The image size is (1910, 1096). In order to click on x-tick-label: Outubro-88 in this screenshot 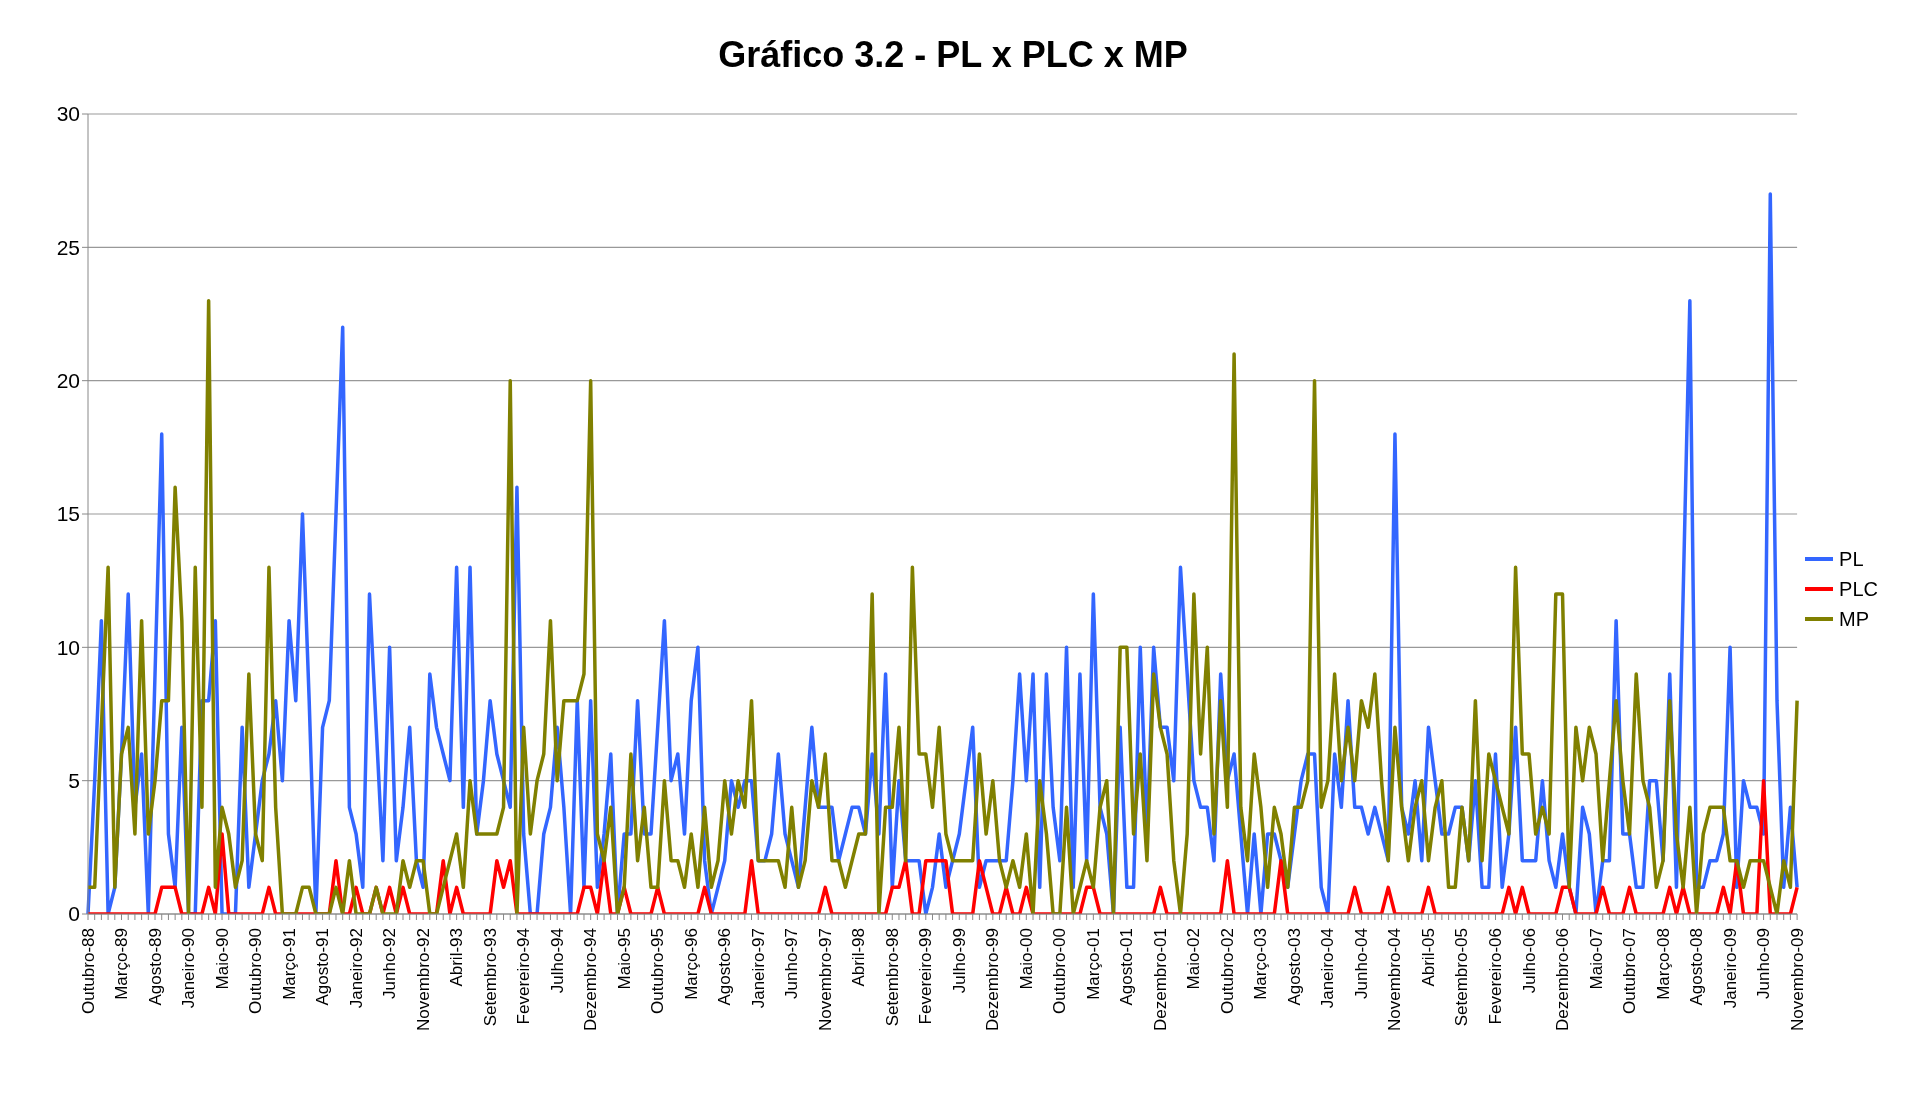, I will do `click(88, 971)`.